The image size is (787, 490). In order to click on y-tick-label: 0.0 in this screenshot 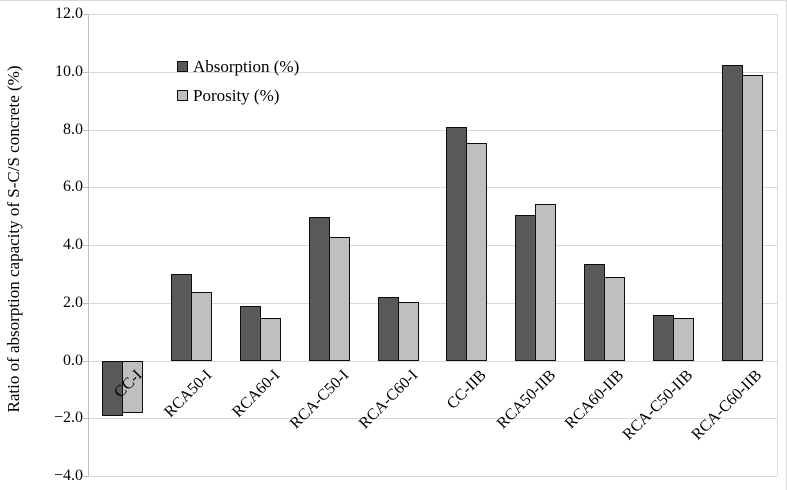, I will do `click(73, 360)`.